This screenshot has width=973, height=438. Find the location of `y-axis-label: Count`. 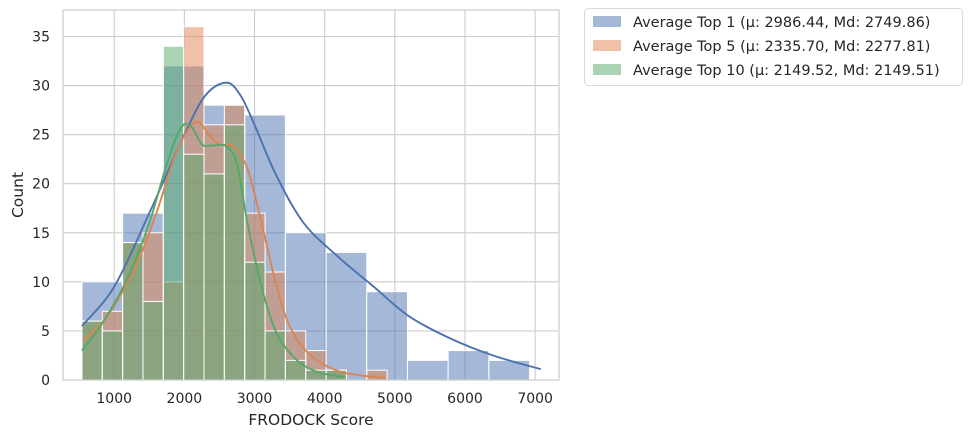

y-axis-label: Count is located at coordinates (18, 195).